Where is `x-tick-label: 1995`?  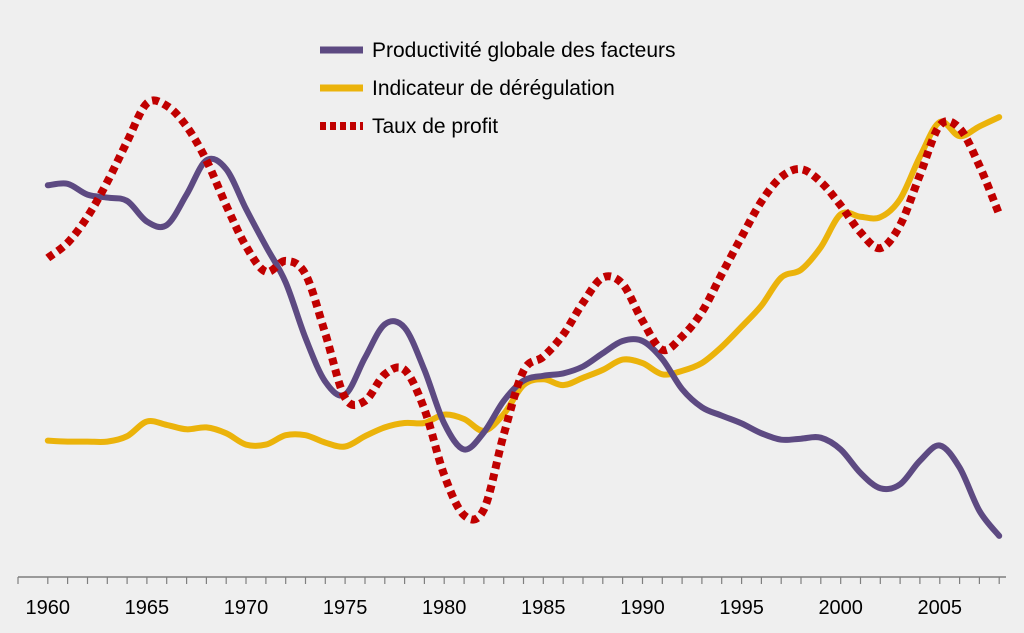
x-tick-label: 1995 is located at coordinates (741, 608).